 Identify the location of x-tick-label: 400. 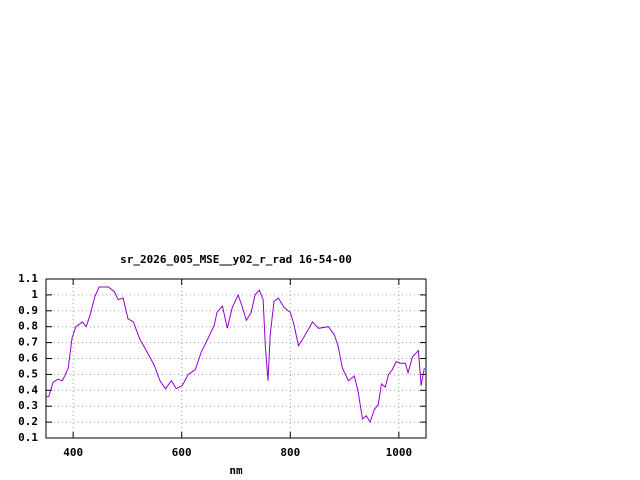
(73, 452).